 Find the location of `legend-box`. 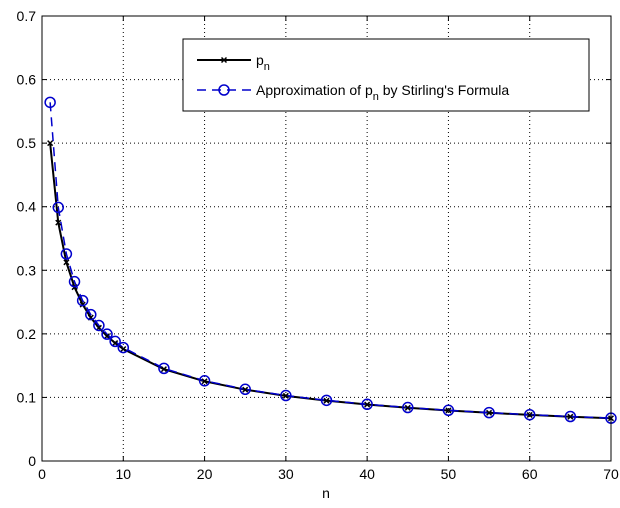

legend-box is located at coordinates (386, 75).